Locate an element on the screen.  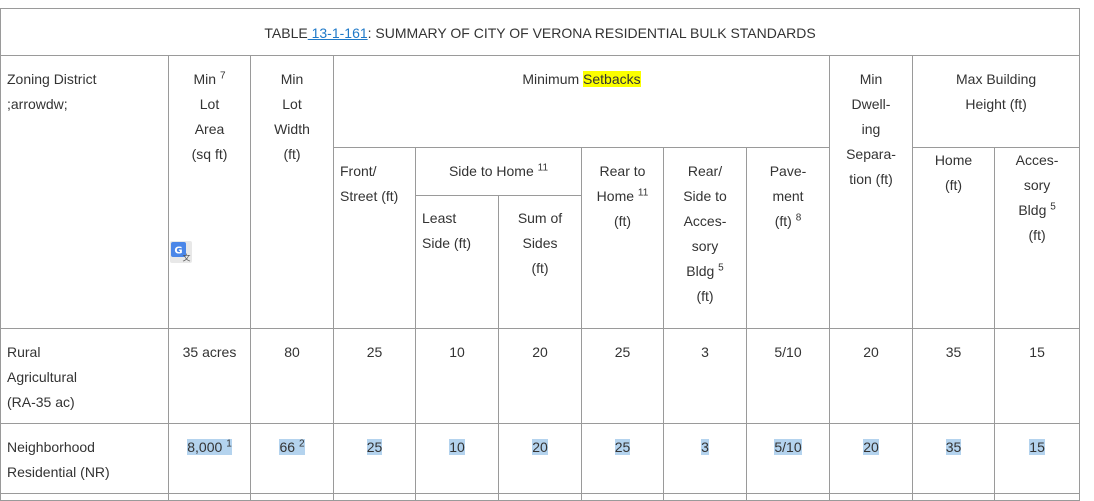
rear-side-accessory-footnote: 5 is located at coordinates (721, 268).